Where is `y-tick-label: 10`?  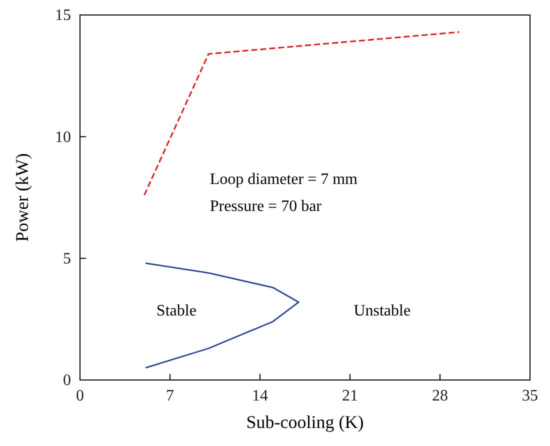 y-tick-label: 10 is located at coordinates (63, 137).